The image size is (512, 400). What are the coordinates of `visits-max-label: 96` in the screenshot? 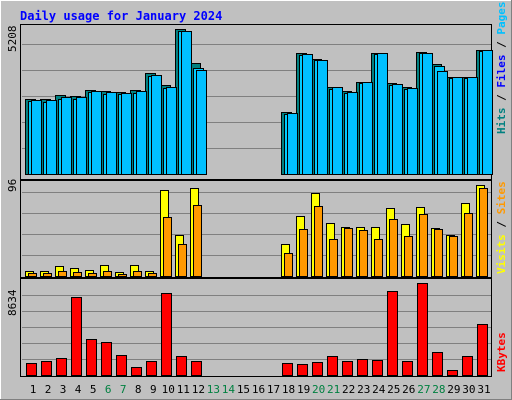 It's located at (12, 185).